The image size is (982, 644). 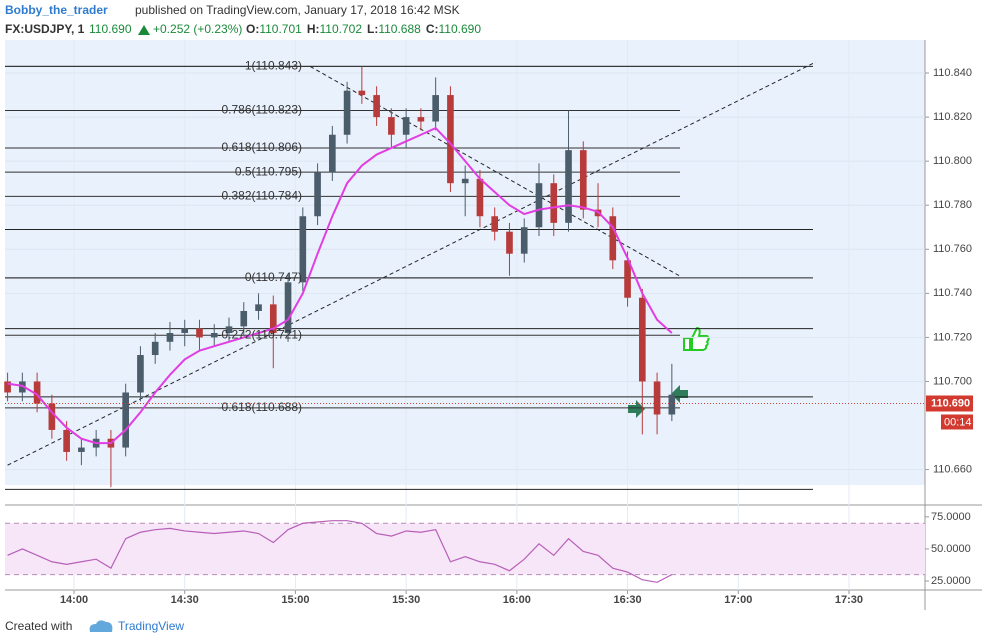 I want to click on x-tick-label: 15:00, so click(x=295, y=600).